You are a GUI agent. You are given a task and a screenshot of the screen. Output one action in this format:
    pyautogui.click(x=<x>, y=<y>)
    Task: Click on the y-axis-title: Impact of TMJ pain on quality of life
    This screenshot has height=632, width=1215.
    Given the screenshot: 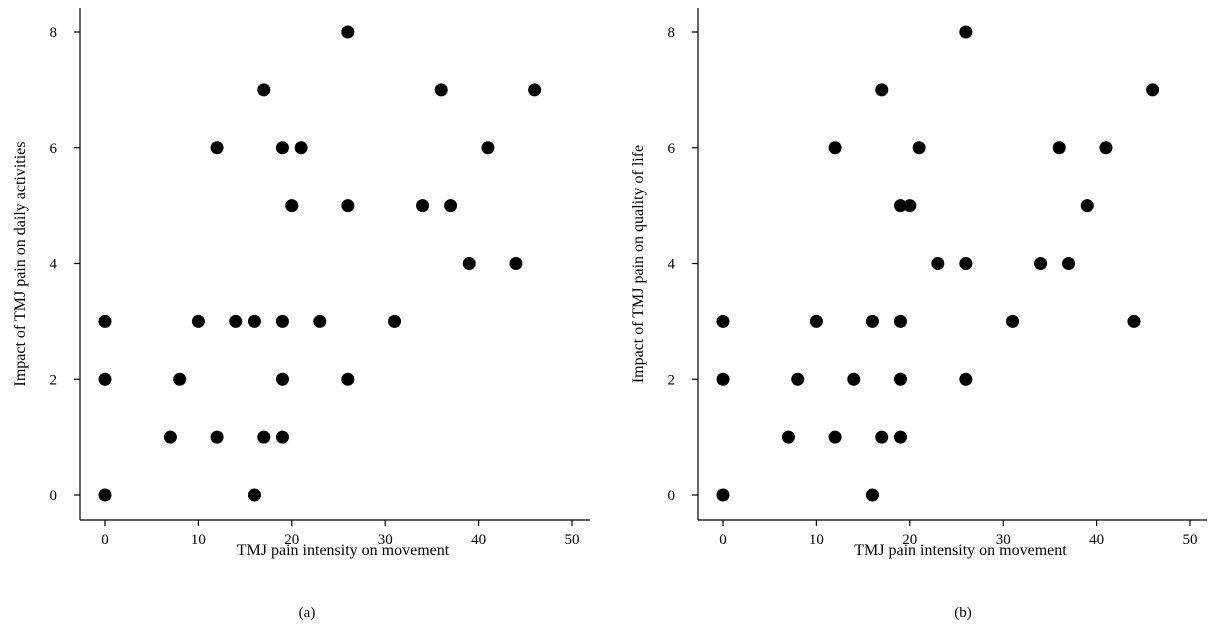 What is the action you would take?
    pyautogui.click(x=638, y=264)
    